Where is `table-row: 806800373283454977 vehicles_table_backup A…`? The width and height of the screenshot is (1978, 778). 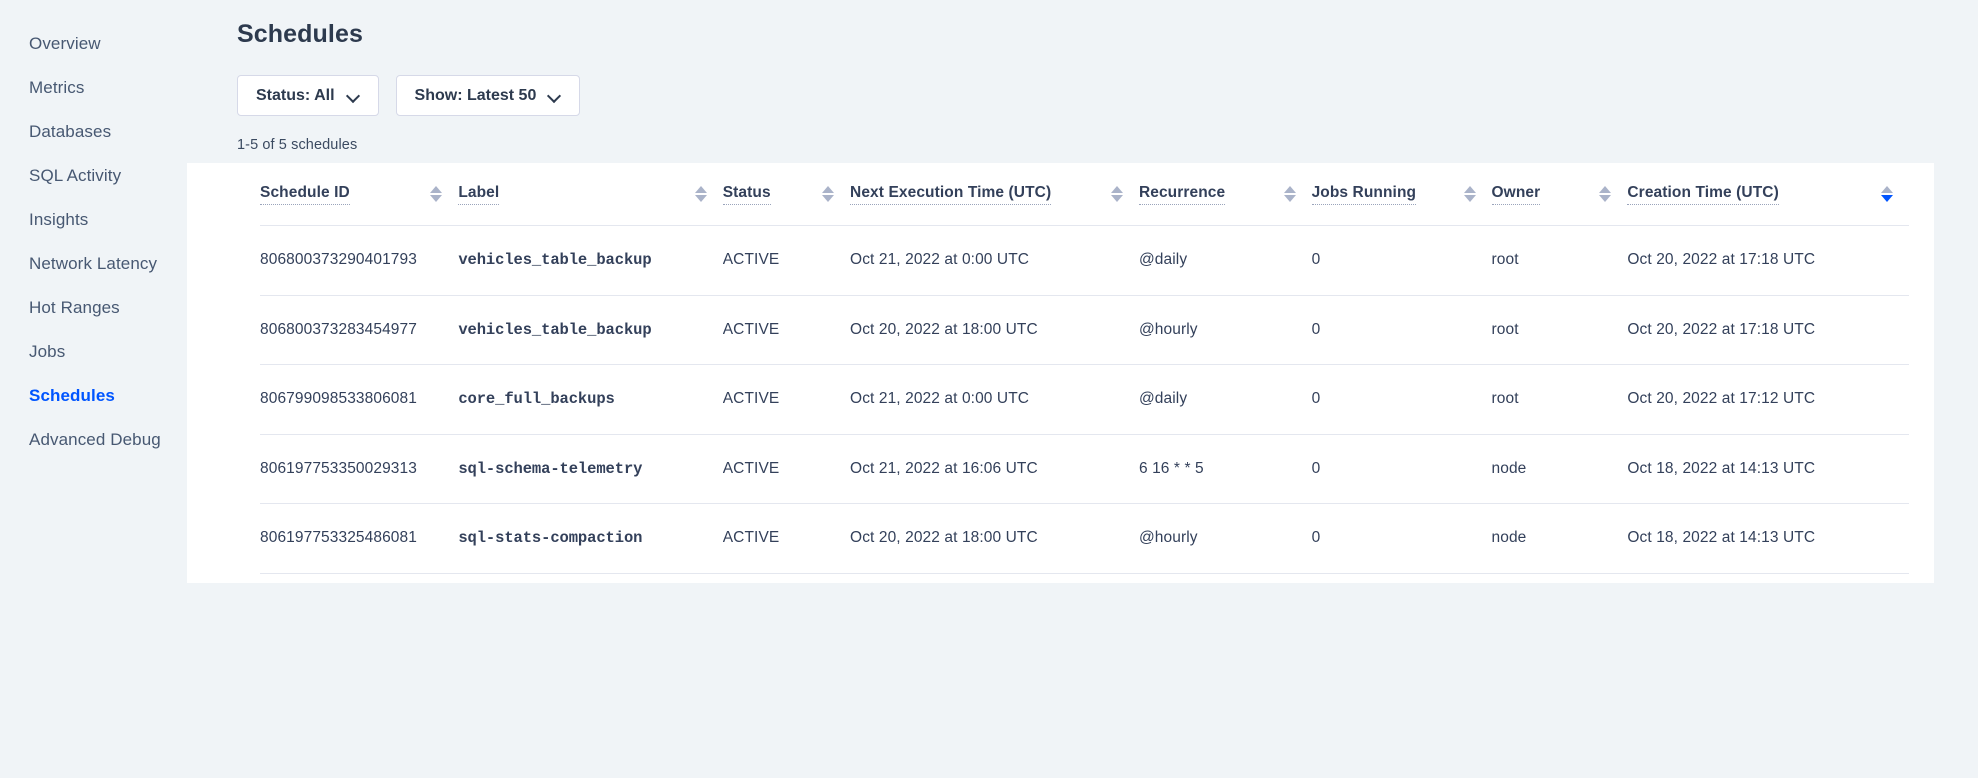 table-row: 806800373283454977 vehicles_table_backup A… is located at coordinates (1084, 330).